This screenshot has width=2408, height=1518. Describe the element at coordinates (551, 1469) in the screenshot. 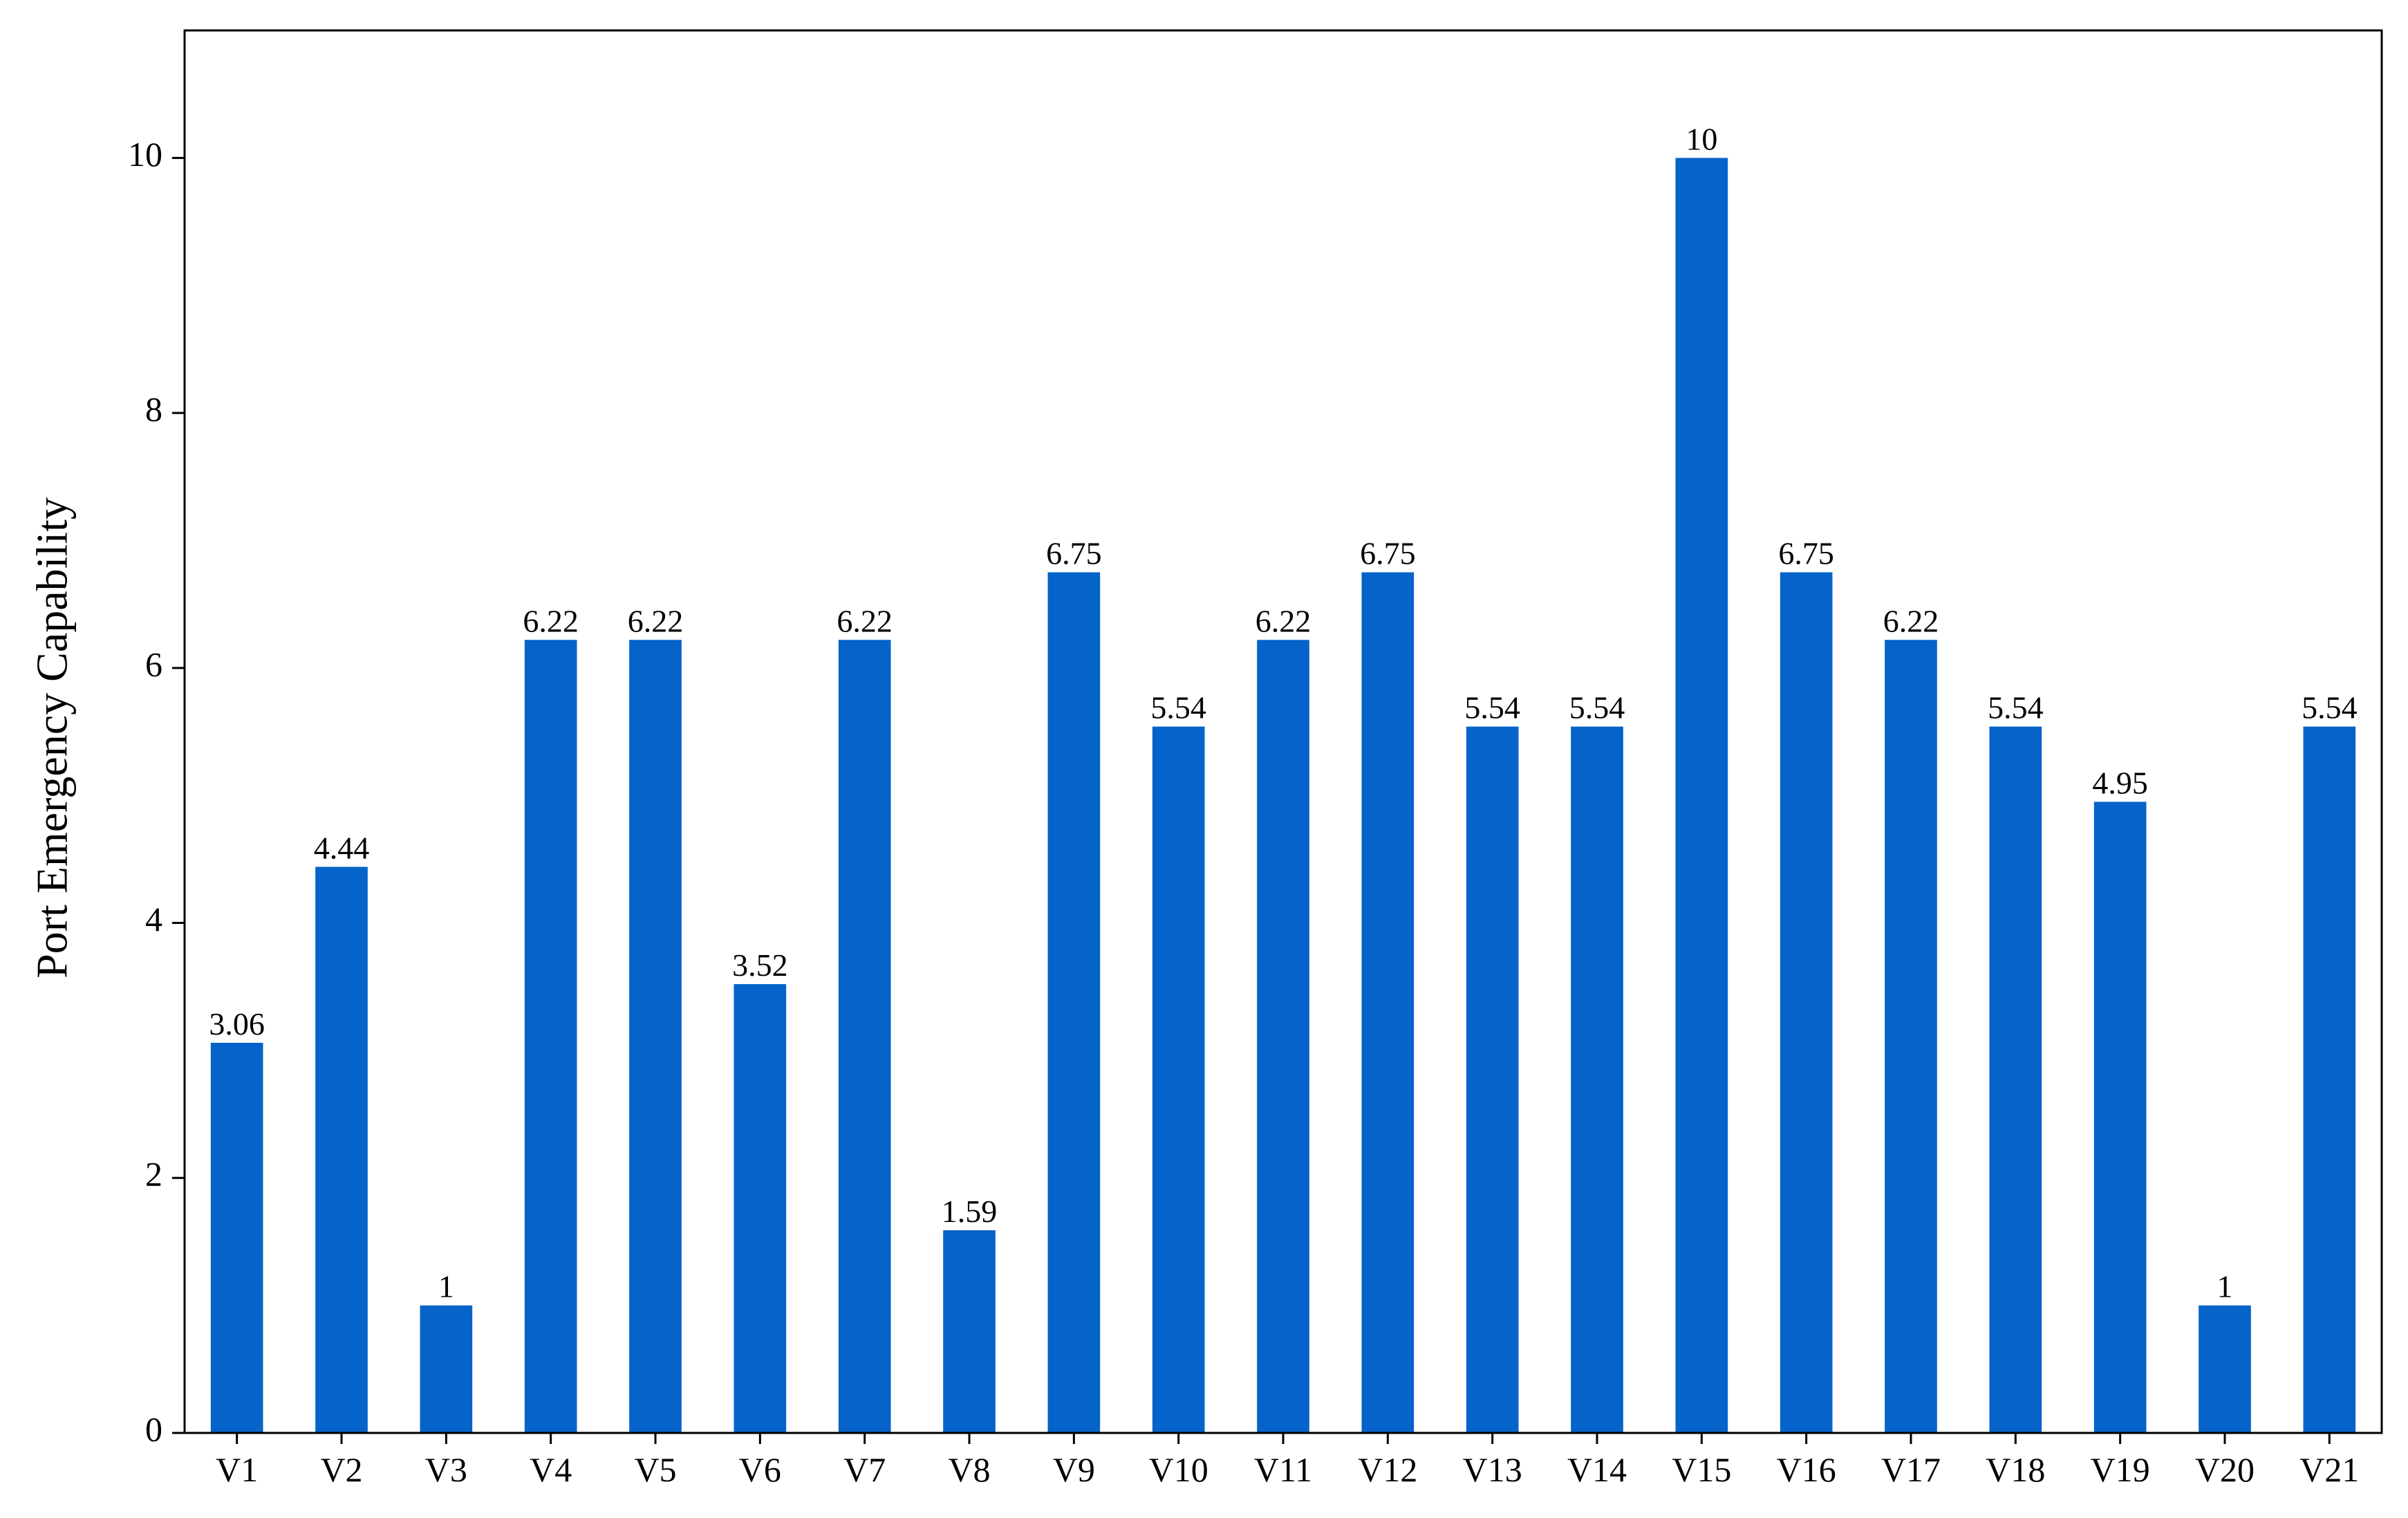

I see `x-tick-label: V4` at that location.